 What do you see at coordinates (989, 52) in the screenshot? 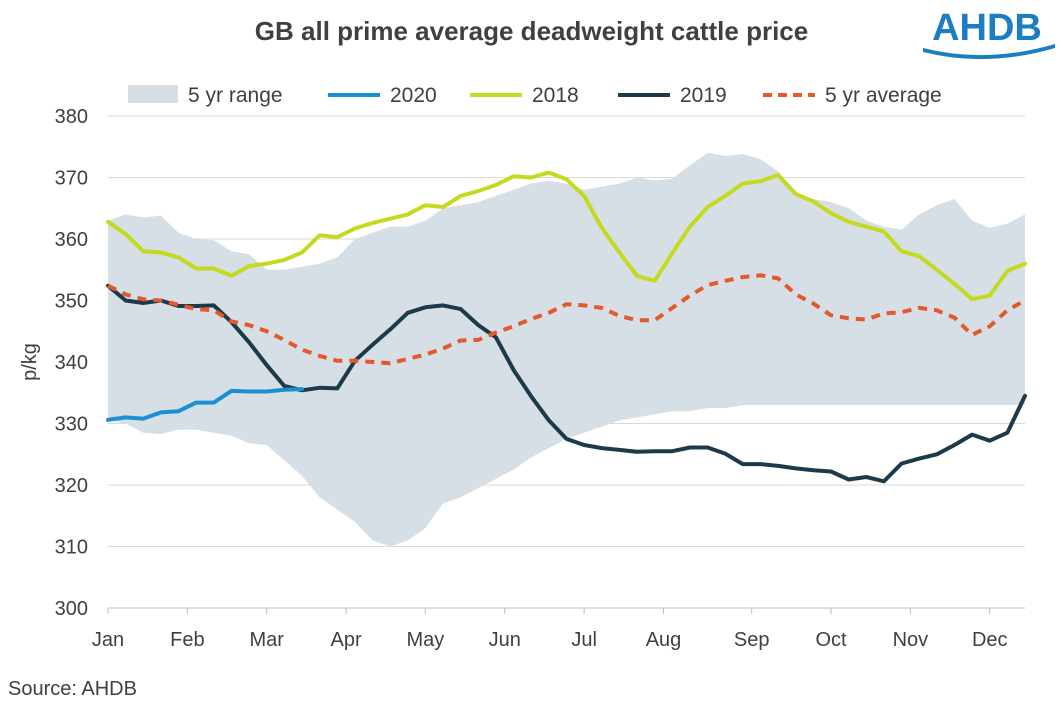
I see `logo-swoosh` at bounding box center [989, 52].